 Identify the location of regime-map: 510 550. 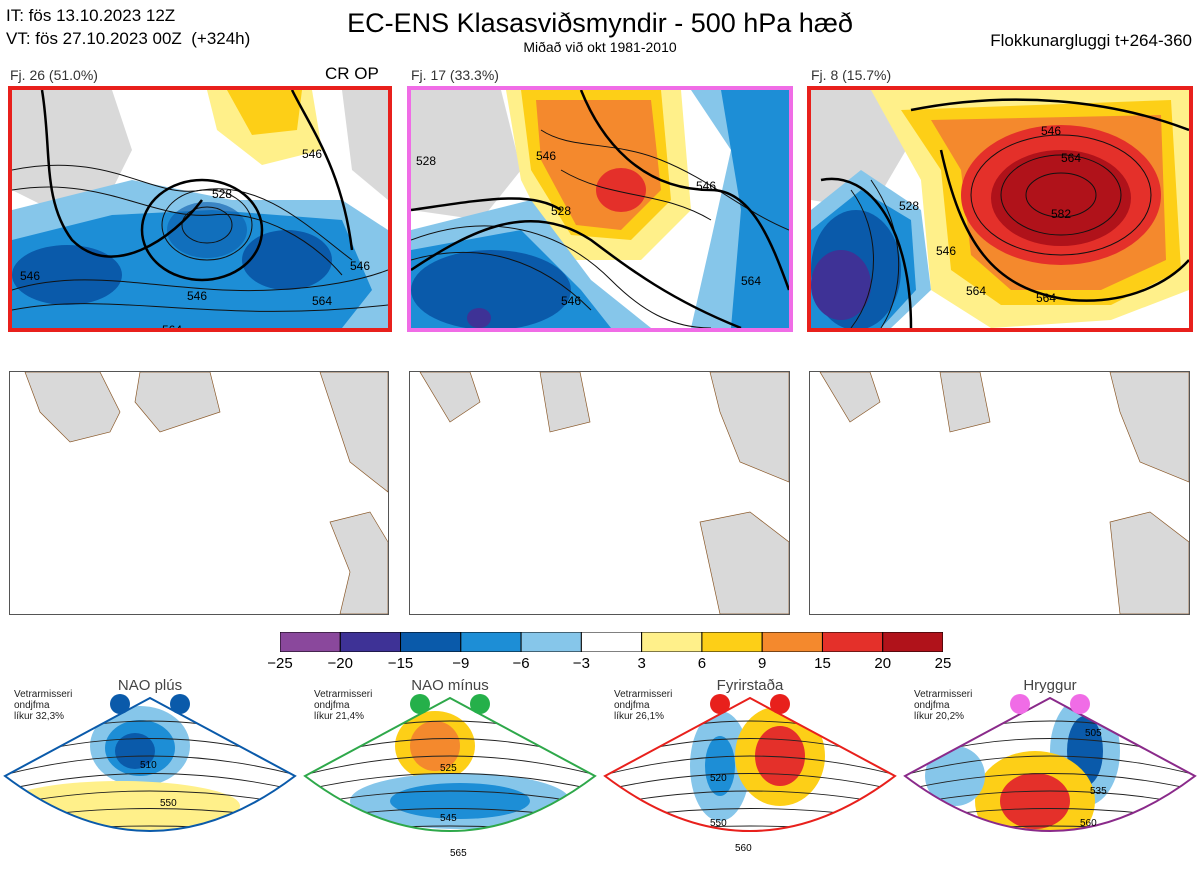
(150, 773).